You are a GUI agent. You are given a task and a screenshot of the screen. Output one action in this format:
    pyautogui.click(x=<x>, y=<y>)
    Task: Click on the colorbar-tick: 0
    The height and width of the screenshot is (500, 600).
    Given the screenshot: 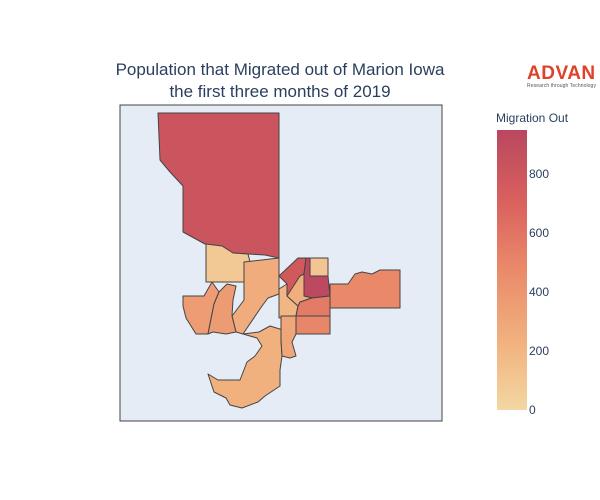 What is the action you would take?
    pyautogui.click(x=532, y=410)
    